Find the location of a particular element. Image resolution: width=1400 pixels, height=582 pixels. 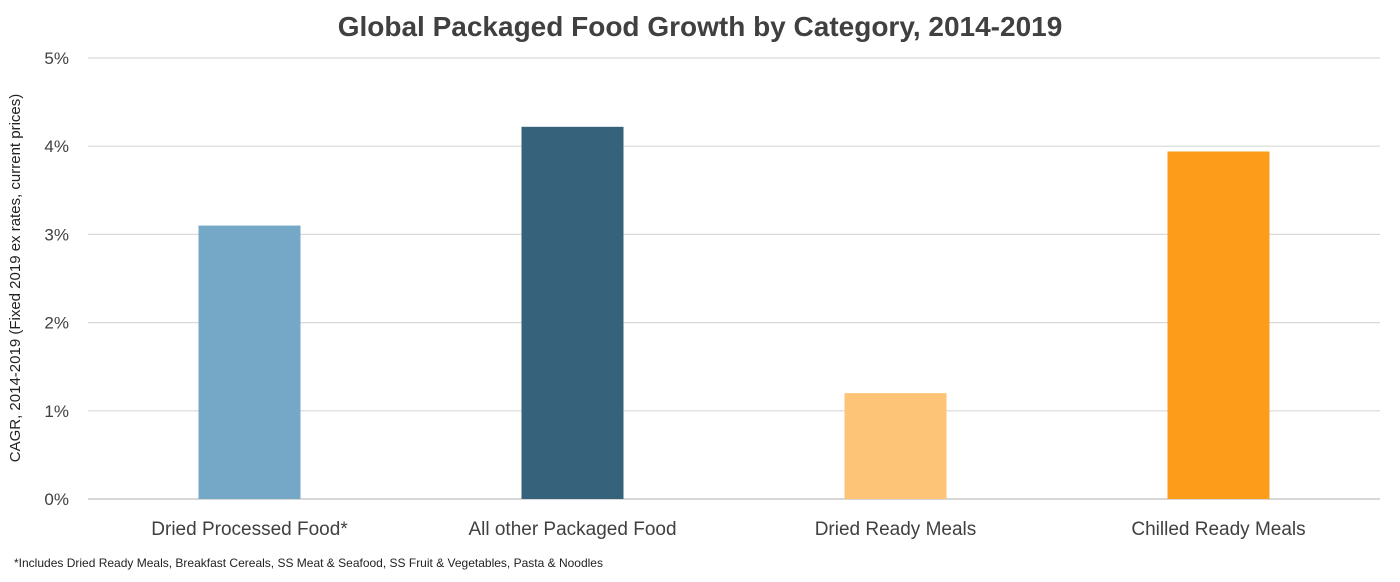

x-category-label: Chilled Ready Meals is located at coordinates (1218, 529).